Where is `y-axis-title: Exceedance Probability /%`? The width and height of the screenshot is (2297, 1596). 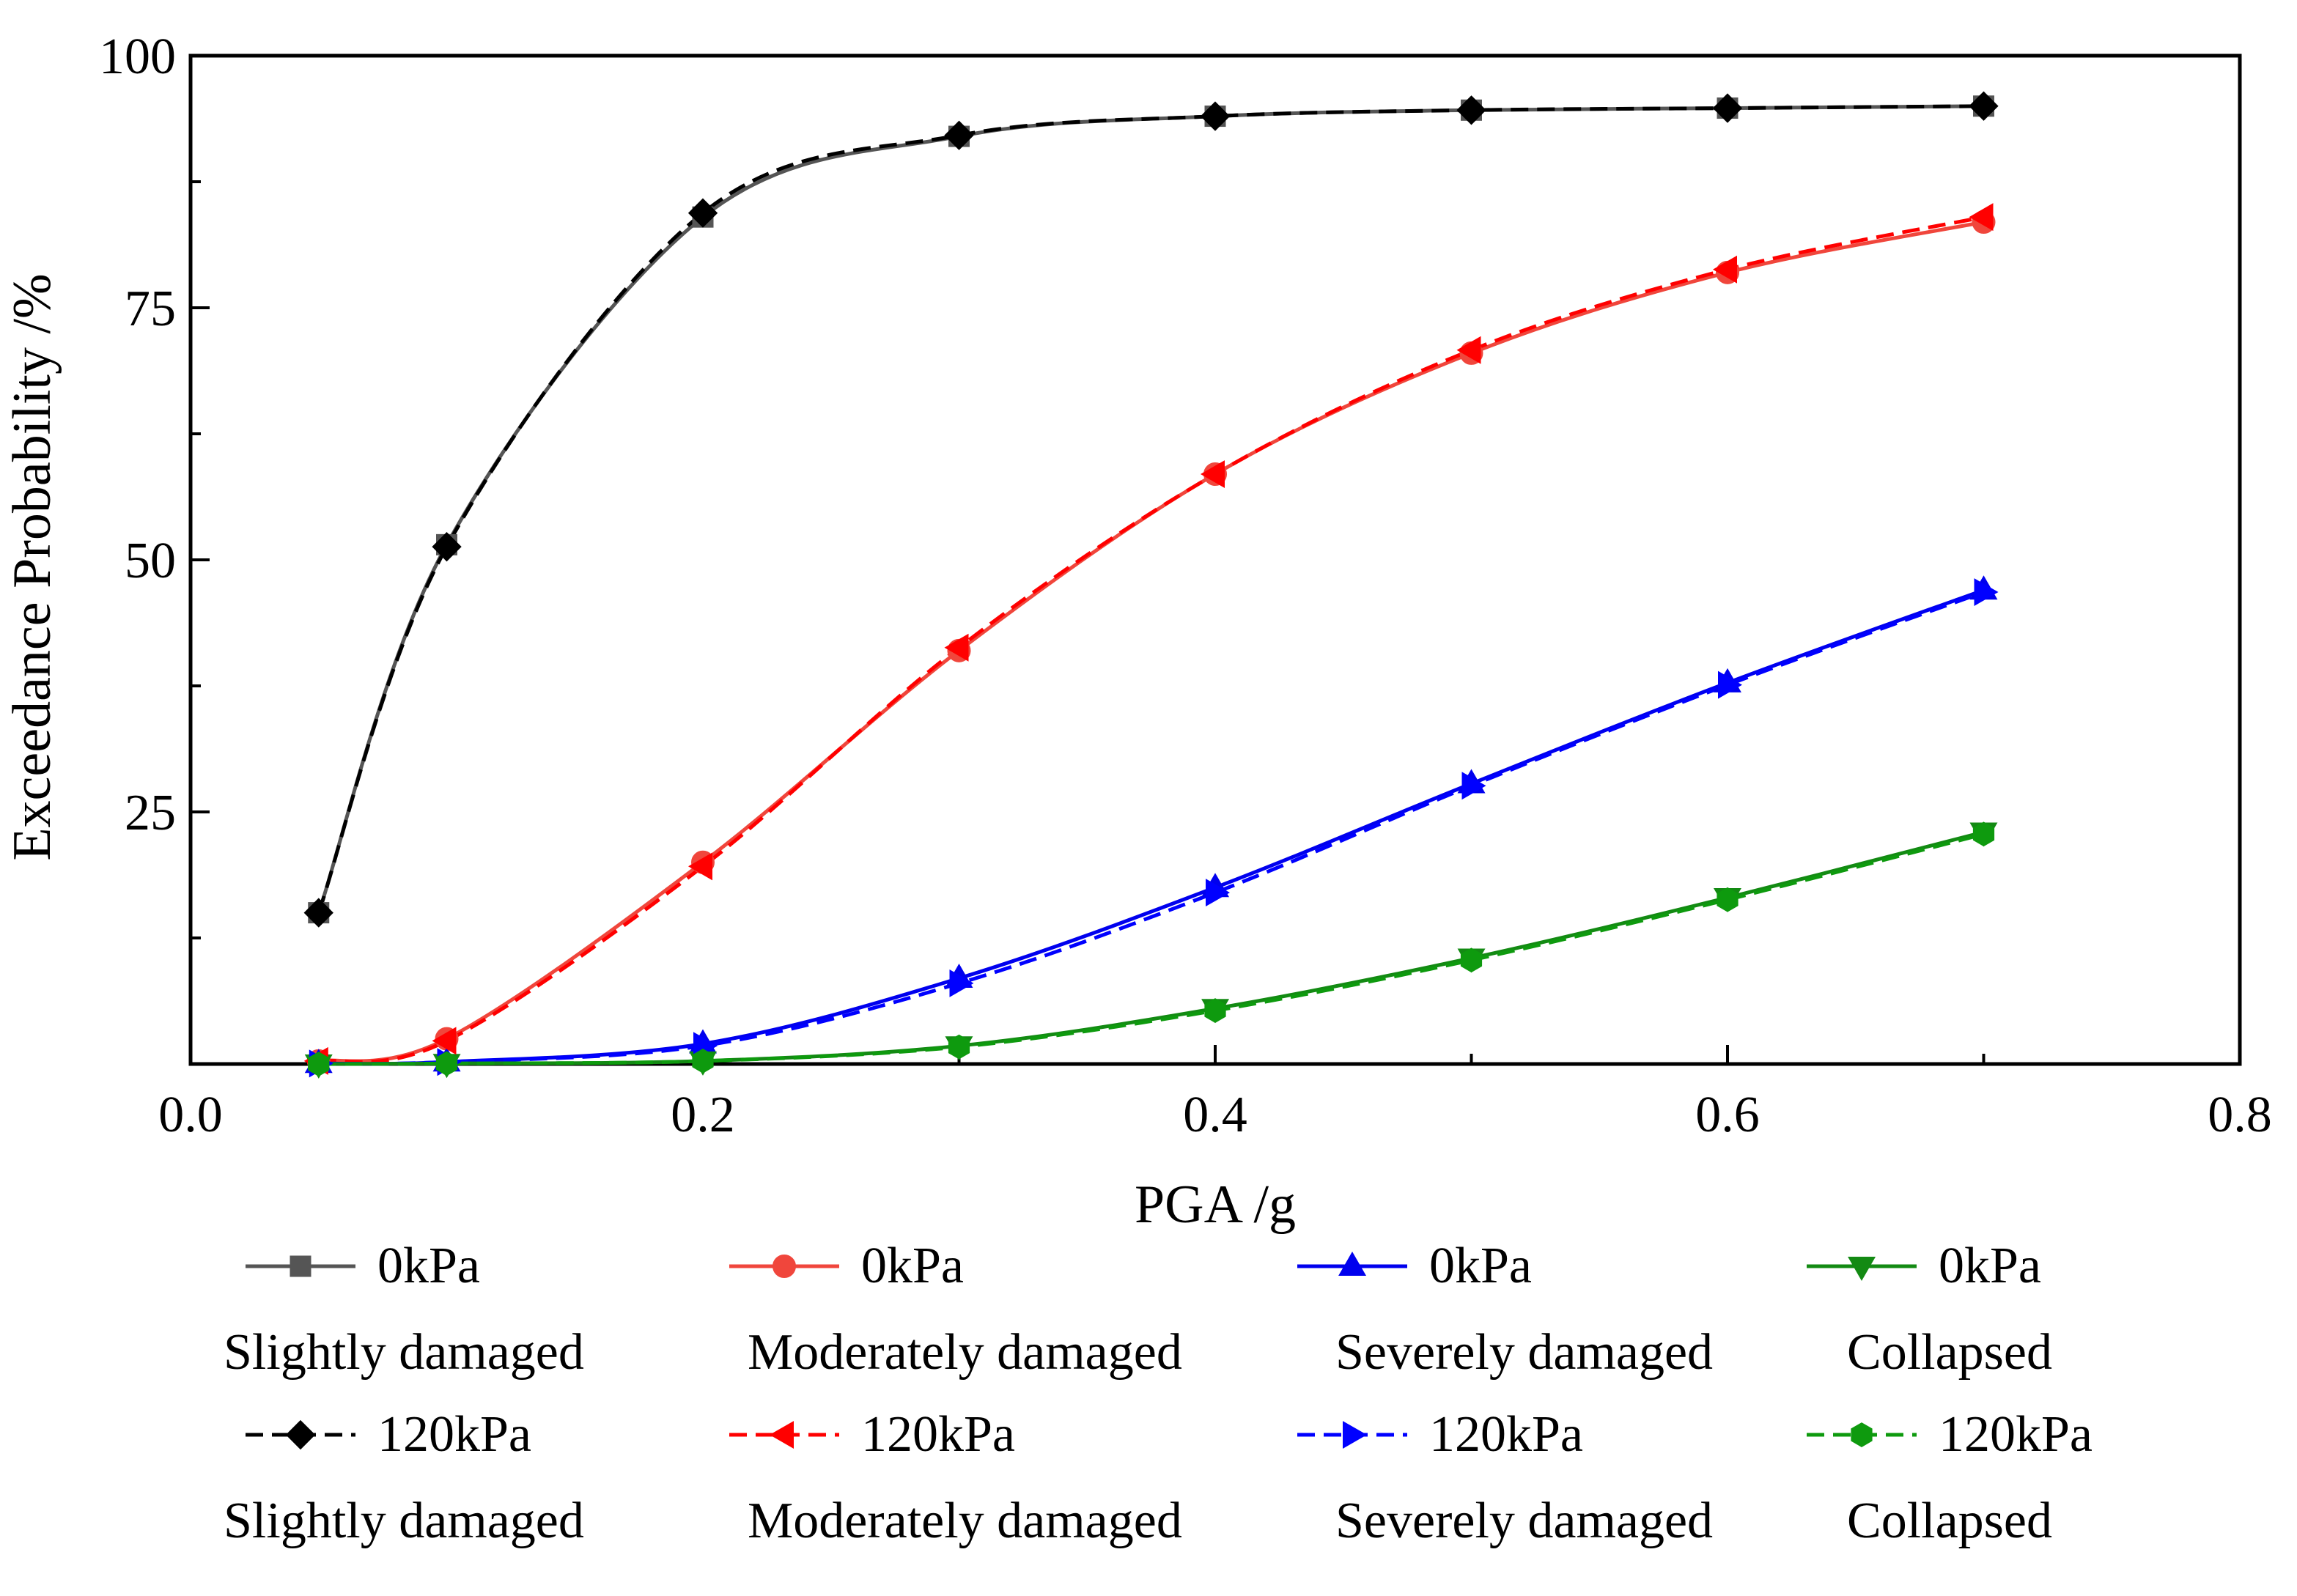
y-axis-title: Exceedance Probability /% is located at coordinates (32, 566).